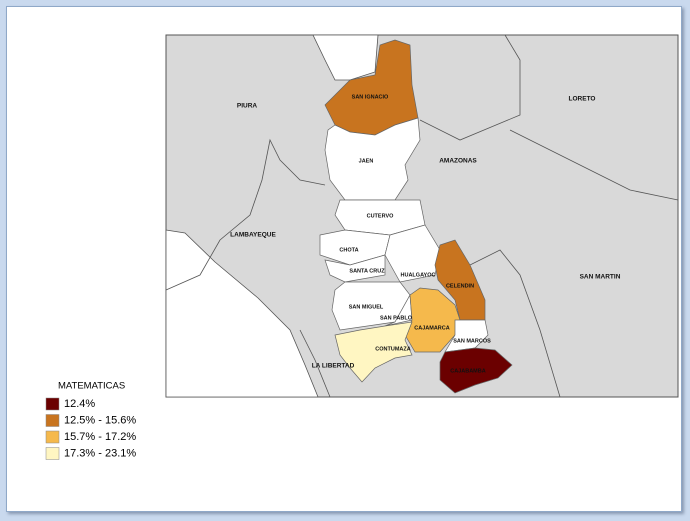 The width and height of the screenshot is (690, 521). I want to click on neighbor-label: SAN MARTIN, so click(600, 277).